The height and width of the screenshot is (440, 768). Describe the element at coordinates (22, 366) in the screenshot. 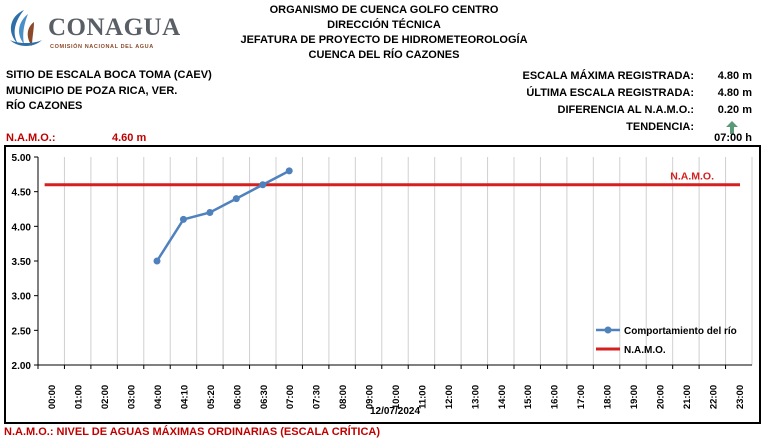

I see `y-tick-label: 2.00` at that location.